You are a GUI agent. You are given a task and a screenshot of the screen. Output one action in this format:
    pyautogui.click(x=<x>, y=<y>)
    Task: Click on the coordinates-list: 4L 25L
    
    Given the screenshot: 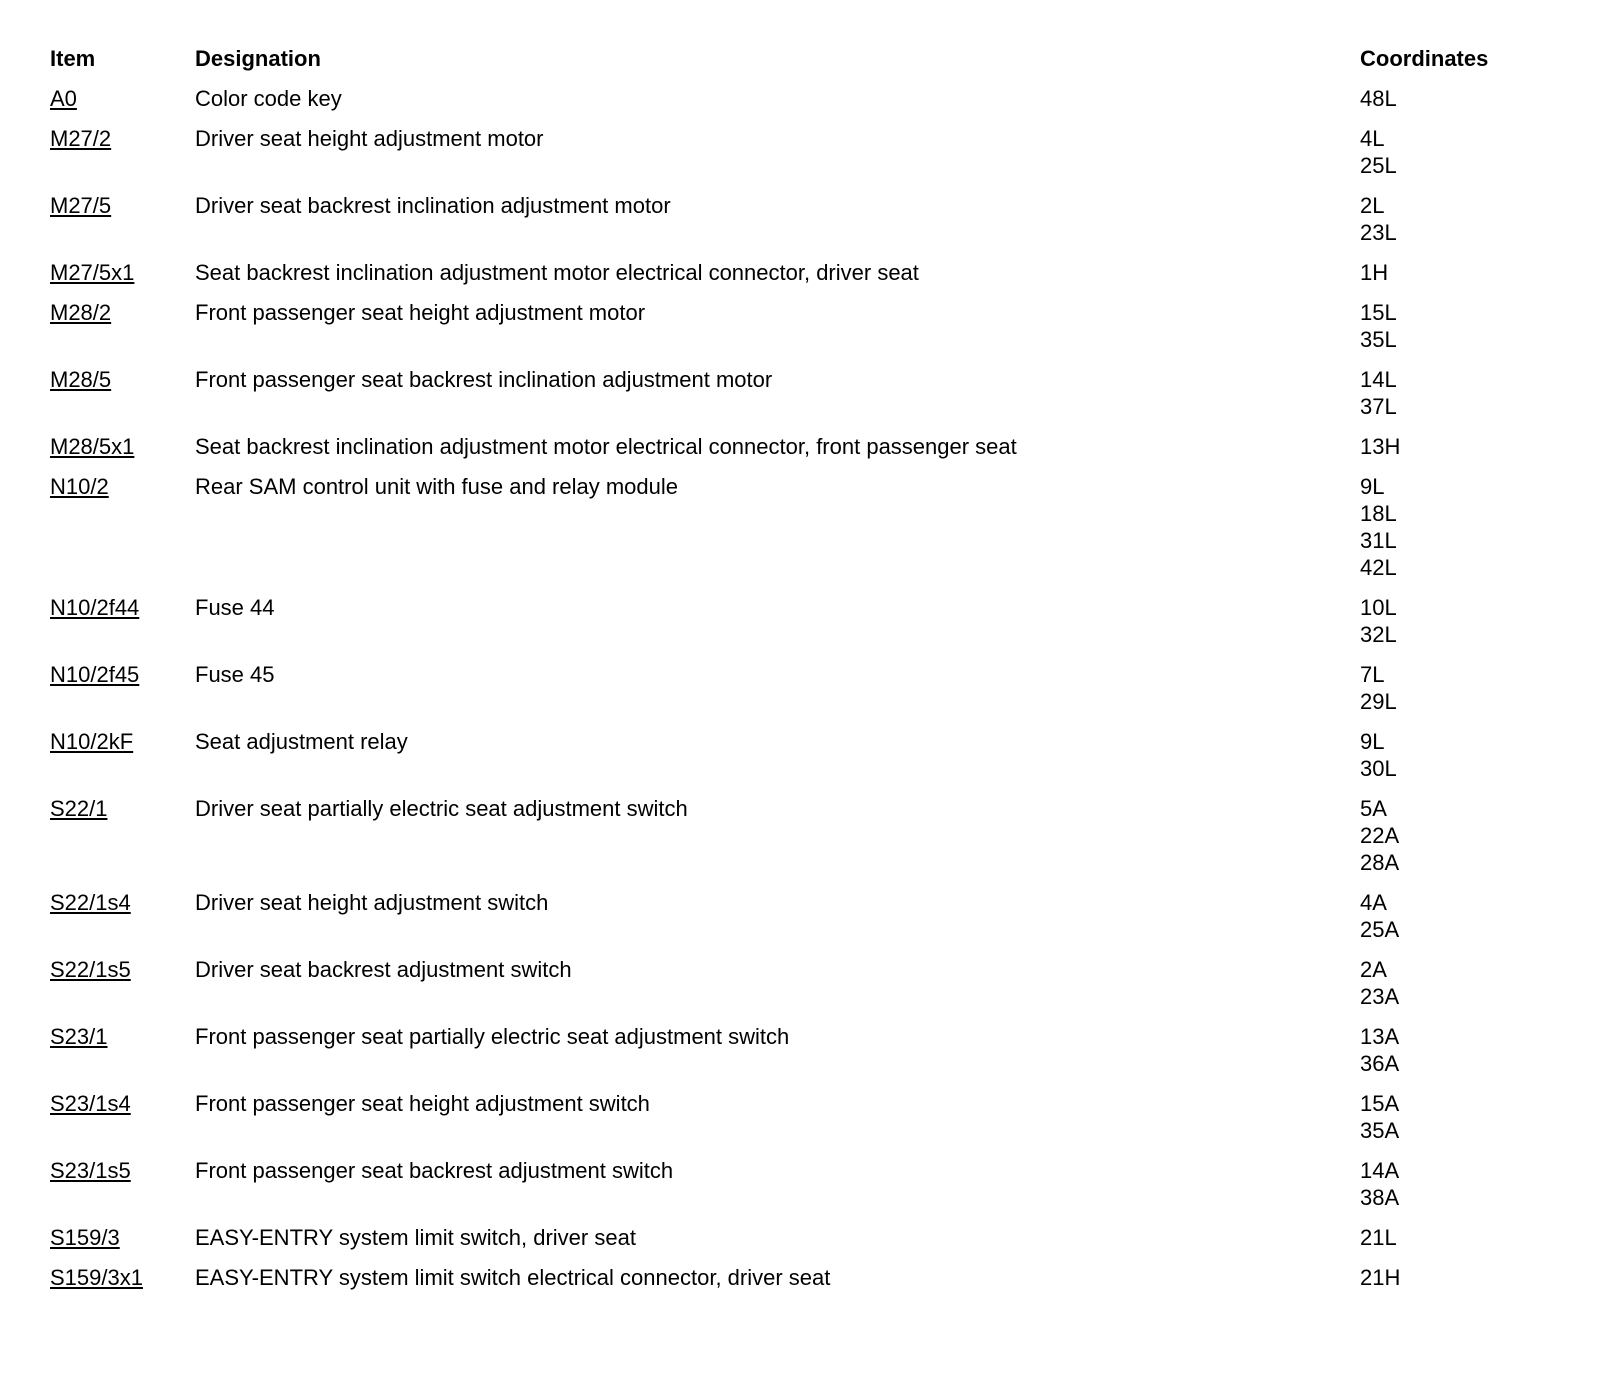 What is the action you would take?
    pyautogui.click(x=1460, y=152)
    